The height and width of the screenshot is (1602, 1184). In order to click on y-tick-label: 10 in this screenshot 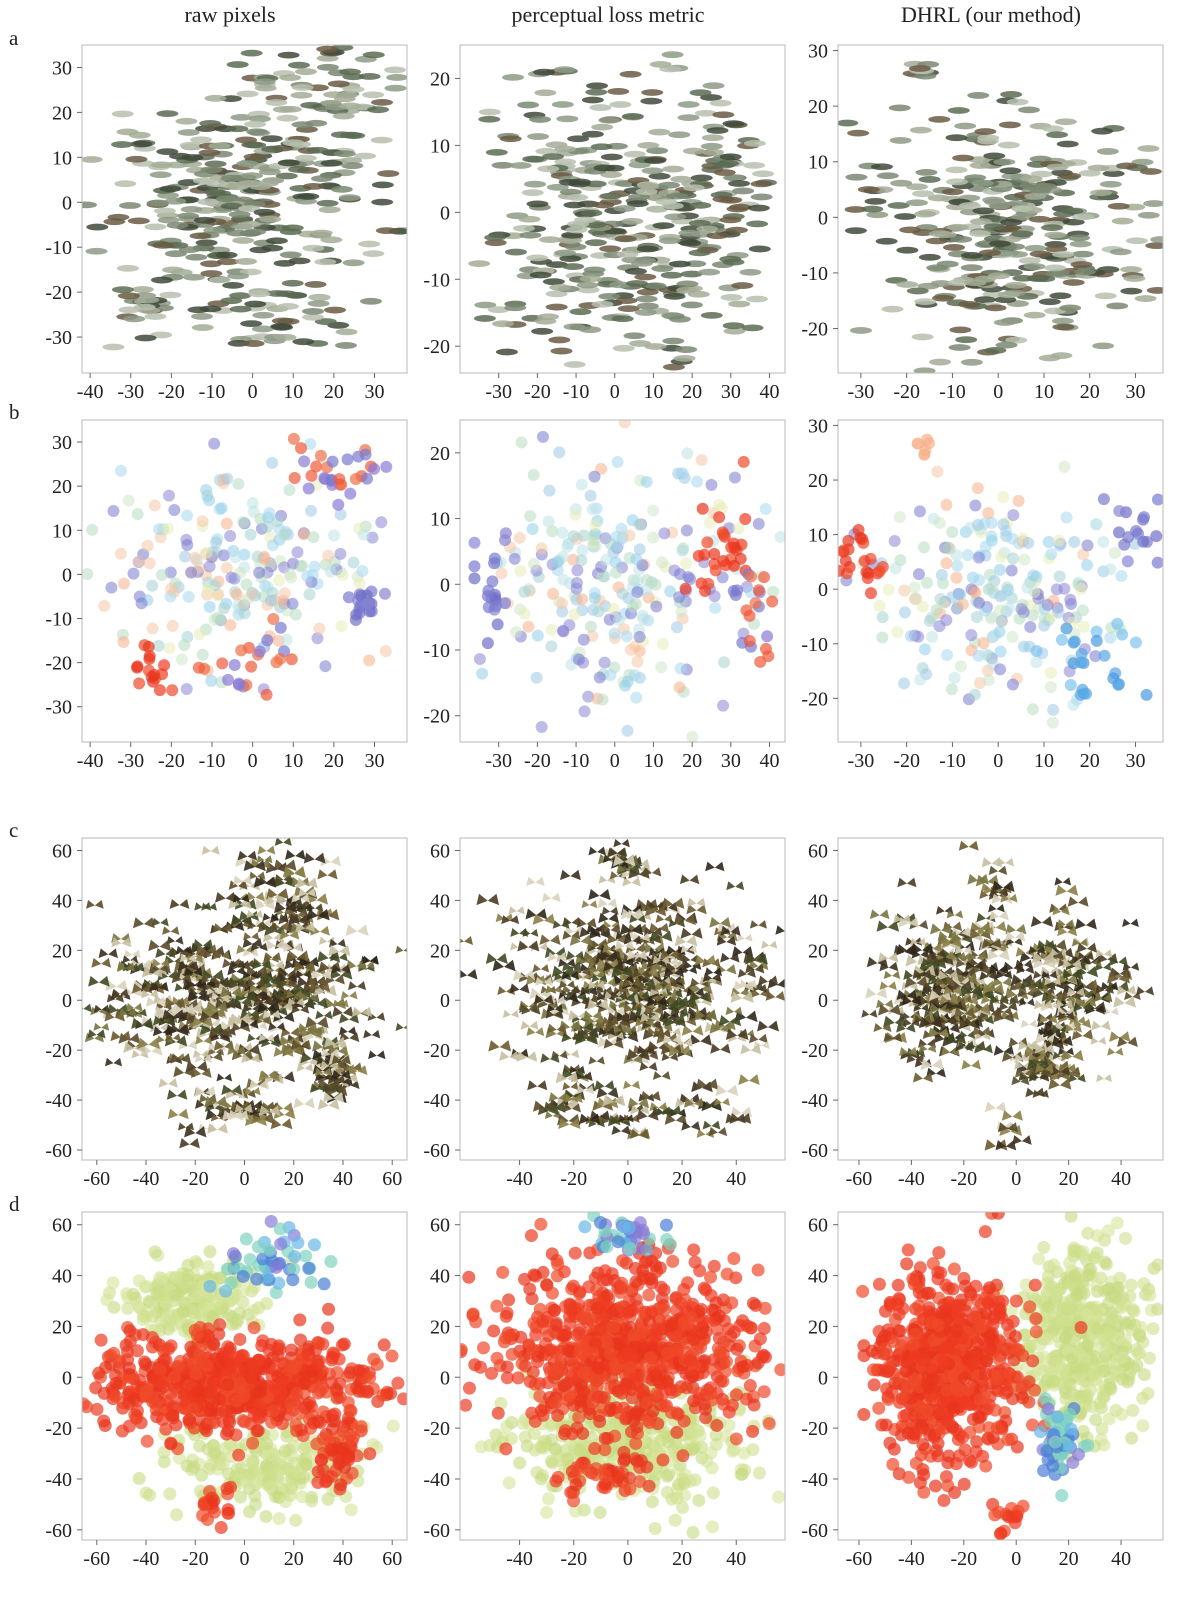, I will do `click(62, 158)`.